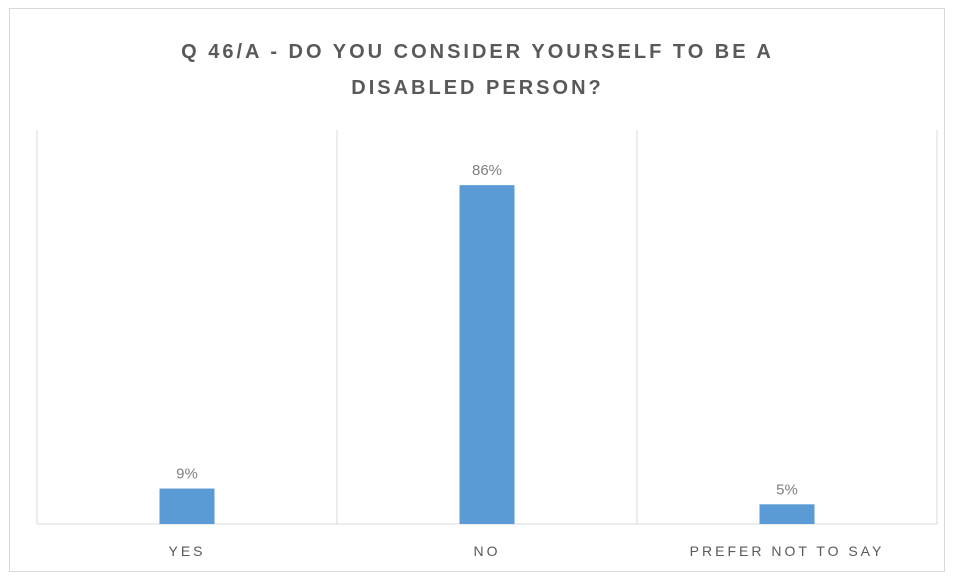 The image size is (955, 579). Describe the element at coordinates (186, 551) in the screenshot. I see `x-tick-label: YES` at that location.